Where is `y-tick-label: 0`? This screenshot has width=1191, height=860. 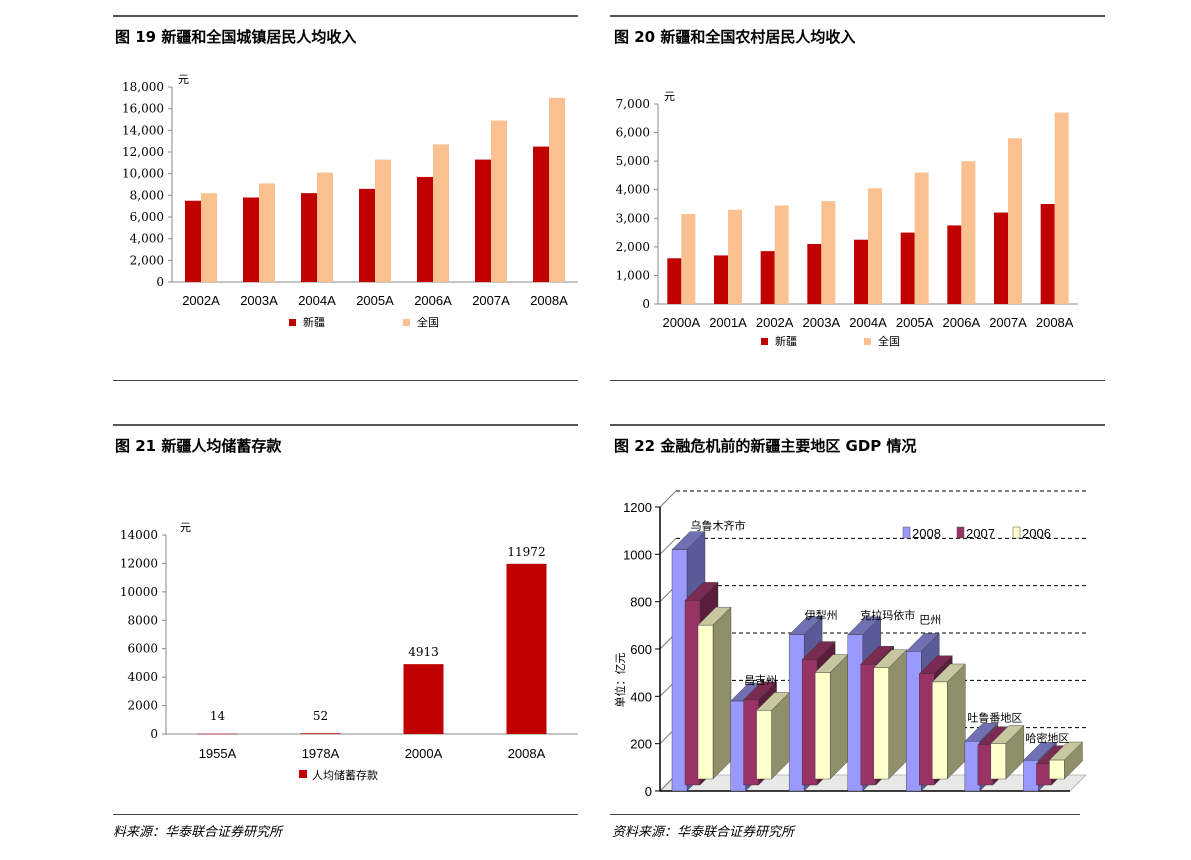 y-tick-label: 0 is located at coordinates (646, 304).